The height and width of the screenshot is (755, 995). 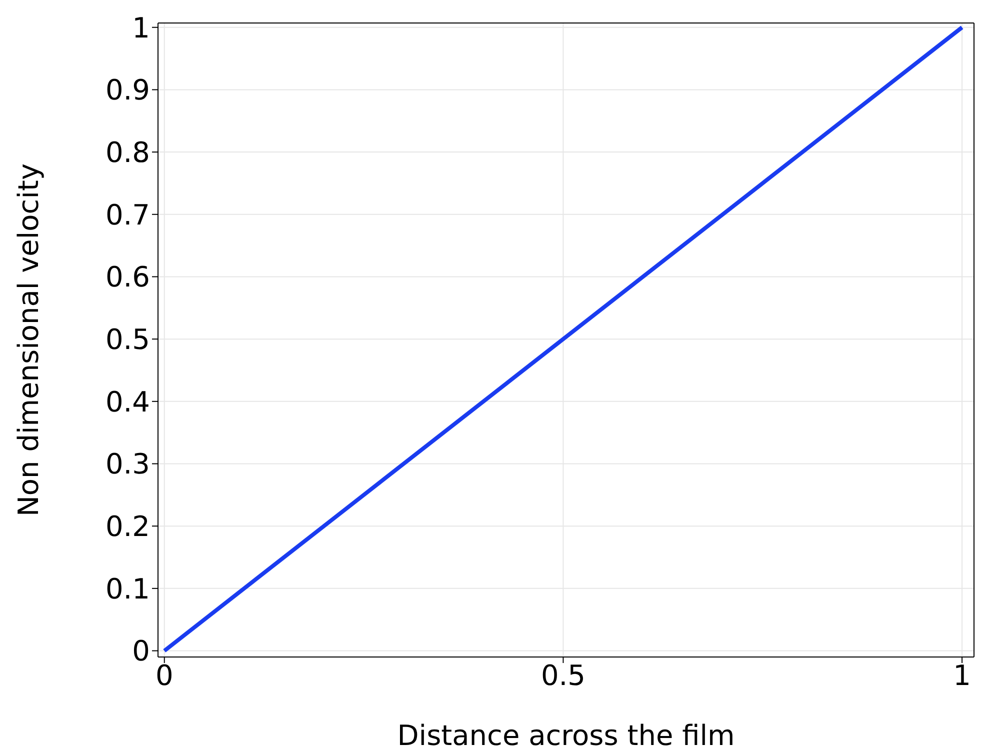 I want to click on x-tick-label: 1, so click(x=962, y=675).